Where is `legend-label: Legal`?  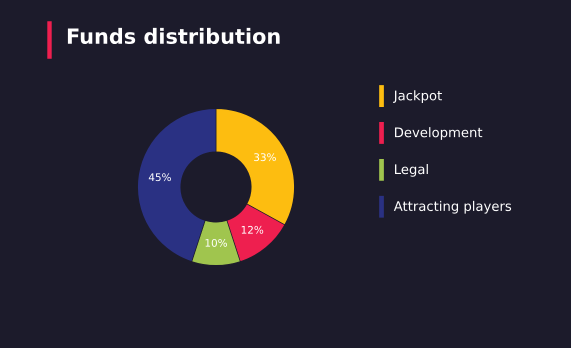
legend-label: Legal is located at coordinates (411, 170).